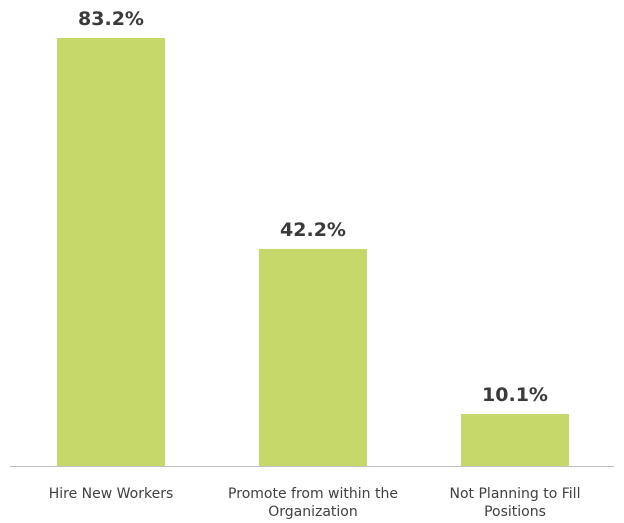 This screenshot has height=523, width=624. Describe the element at coordinates (111, 19) in the screenshot. I see `data-label-0: 83.2%` at that location.